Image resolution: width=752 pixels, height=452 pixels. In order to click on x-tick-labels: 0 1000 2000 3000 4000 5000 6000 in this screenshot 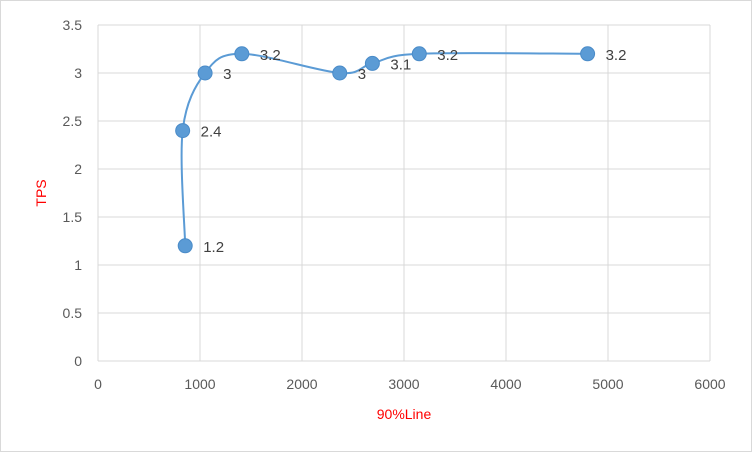, I will do `click(410, 384)`.